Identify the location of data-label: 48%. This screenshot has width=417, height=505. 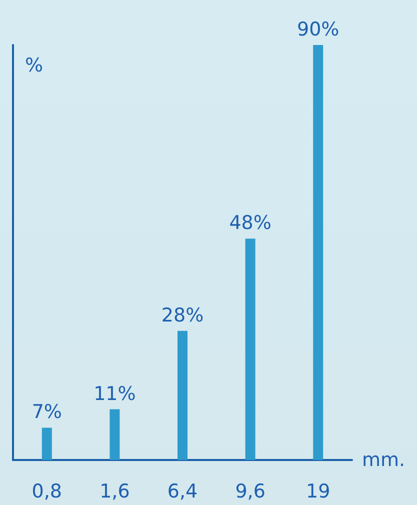
(250, 223).